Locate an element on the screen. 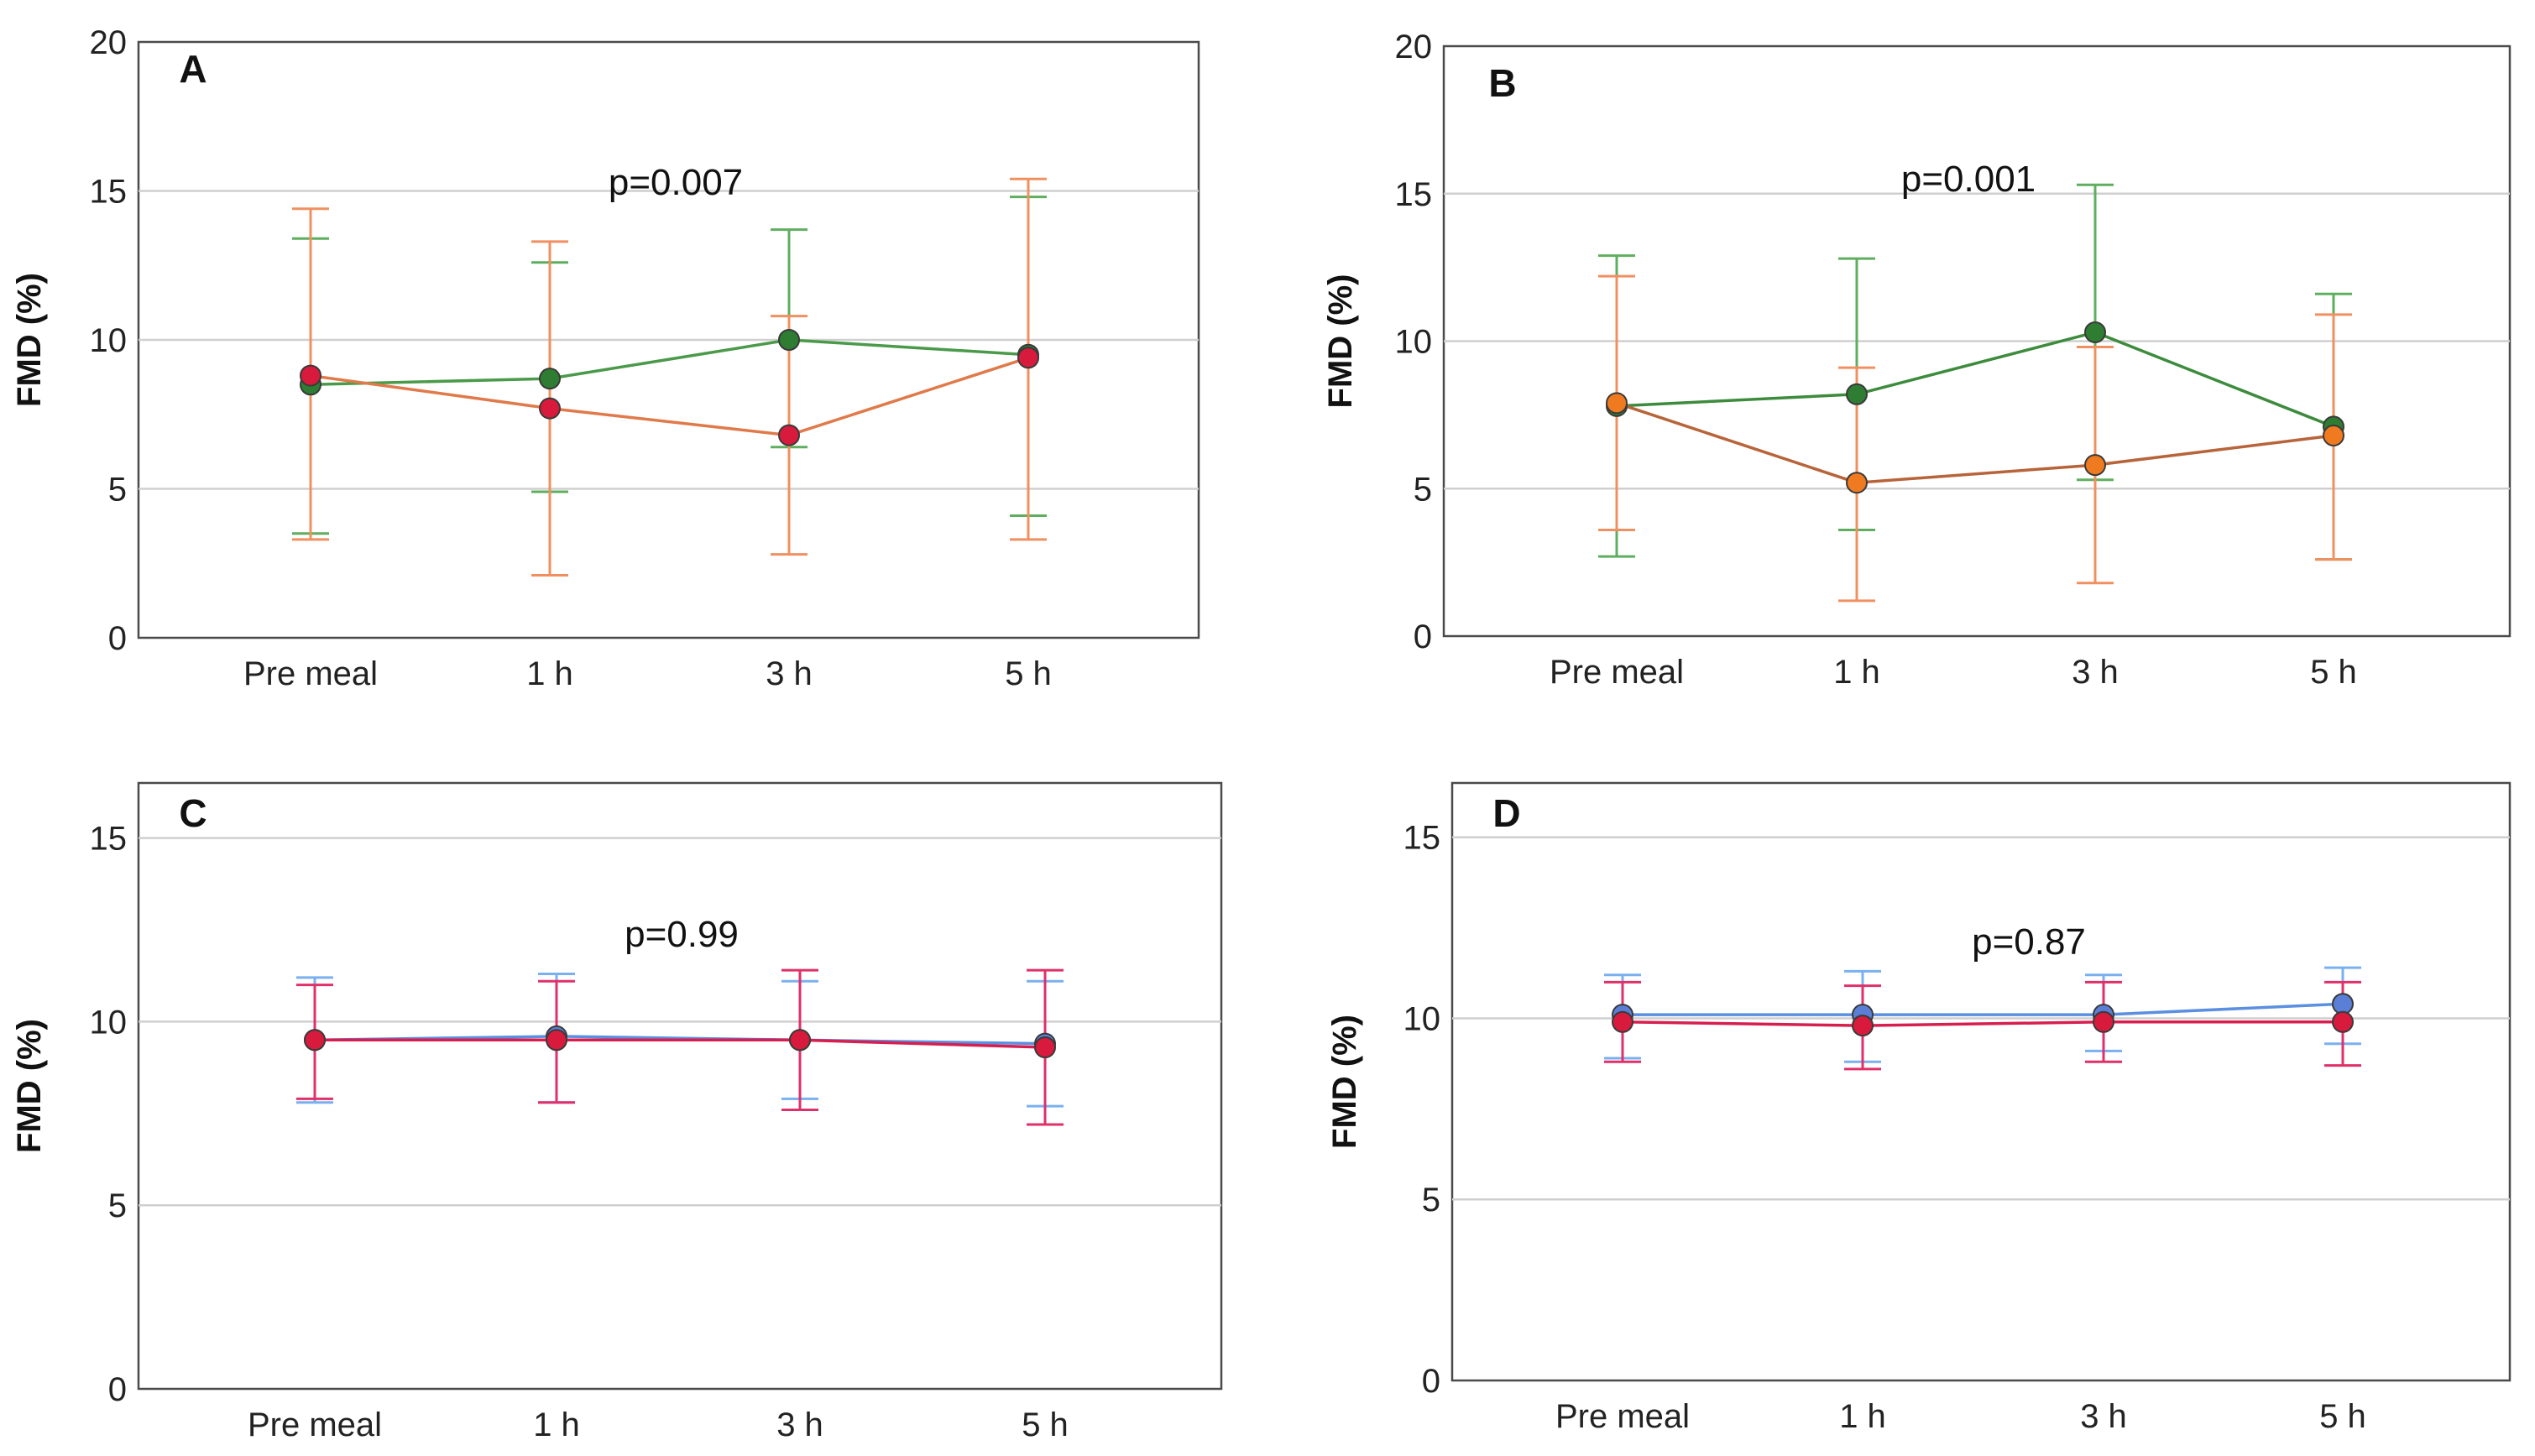 This screenshot has height=1456, width=2535. panel-label: A is located at coordinates (193, 69).